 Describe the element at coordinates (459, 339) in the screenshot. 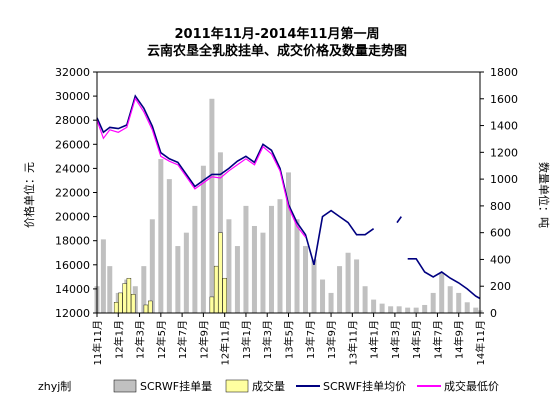

I see `x-tick-label: 14年9月` at that location.